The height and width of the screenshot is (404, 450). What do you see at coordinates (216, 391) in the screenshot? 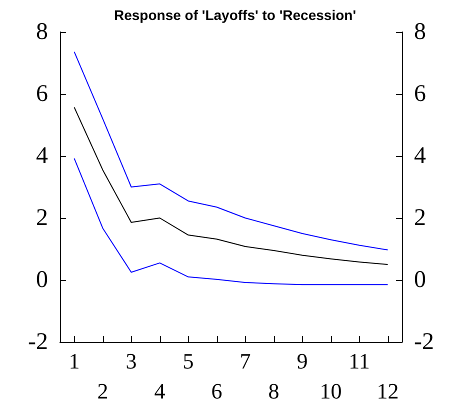
I see `x-tick-label: 6` at bounding box center [216, 391].